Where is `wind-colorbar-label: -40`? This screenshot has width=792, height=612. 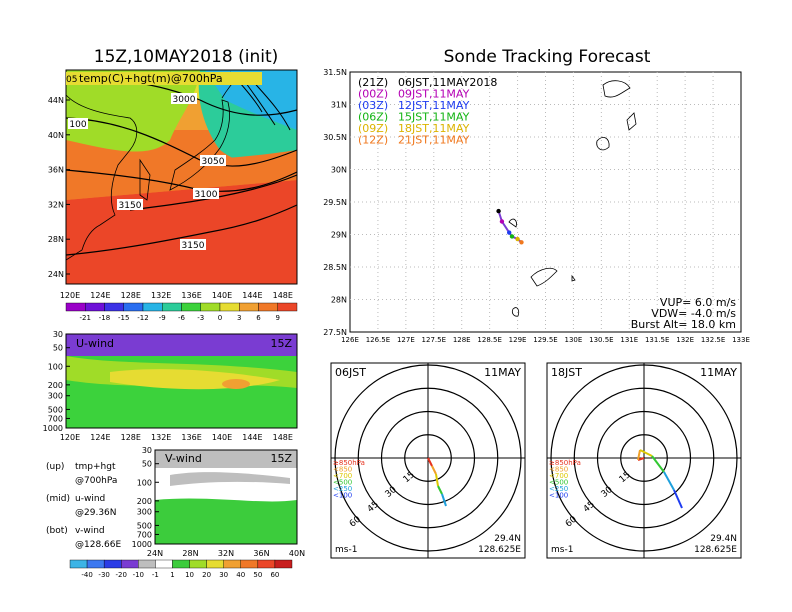
wind-colorbar-label: -40 is located at coordinates (86, 575).